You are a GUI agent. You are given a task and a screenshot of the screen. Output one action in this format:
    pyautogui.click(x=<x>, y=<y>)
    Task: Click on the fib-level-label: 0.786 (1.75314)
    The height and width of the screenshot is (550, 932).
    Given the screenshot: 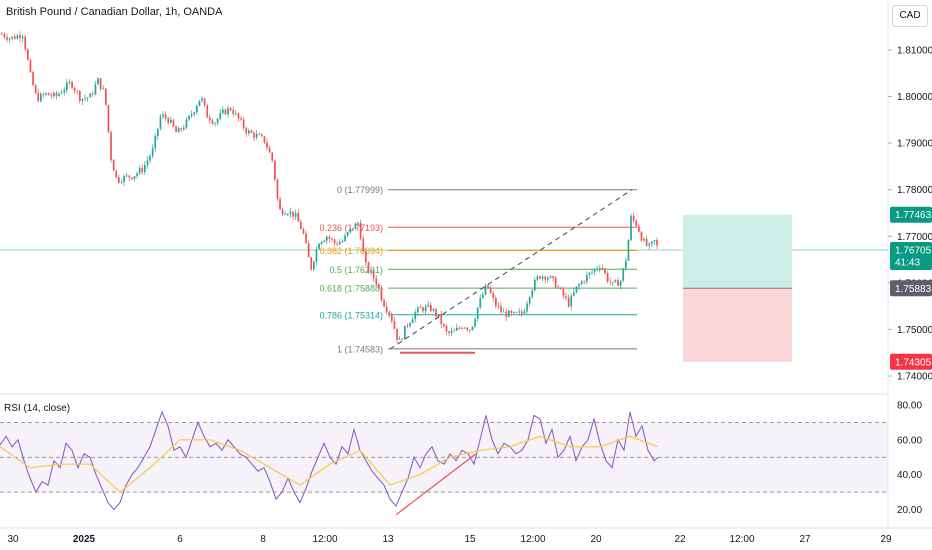 What is the action you would take?
    pyautogui.click(x=351, y=315)
    